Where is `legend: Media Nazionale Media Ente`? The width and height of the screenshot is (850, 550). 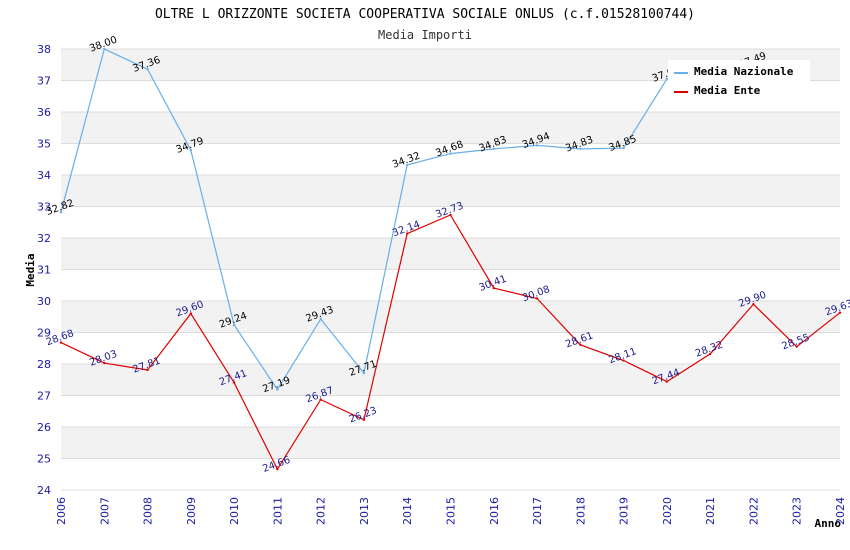 legend: Media Nazionale Media Ente is located at coordinates (739, 81).